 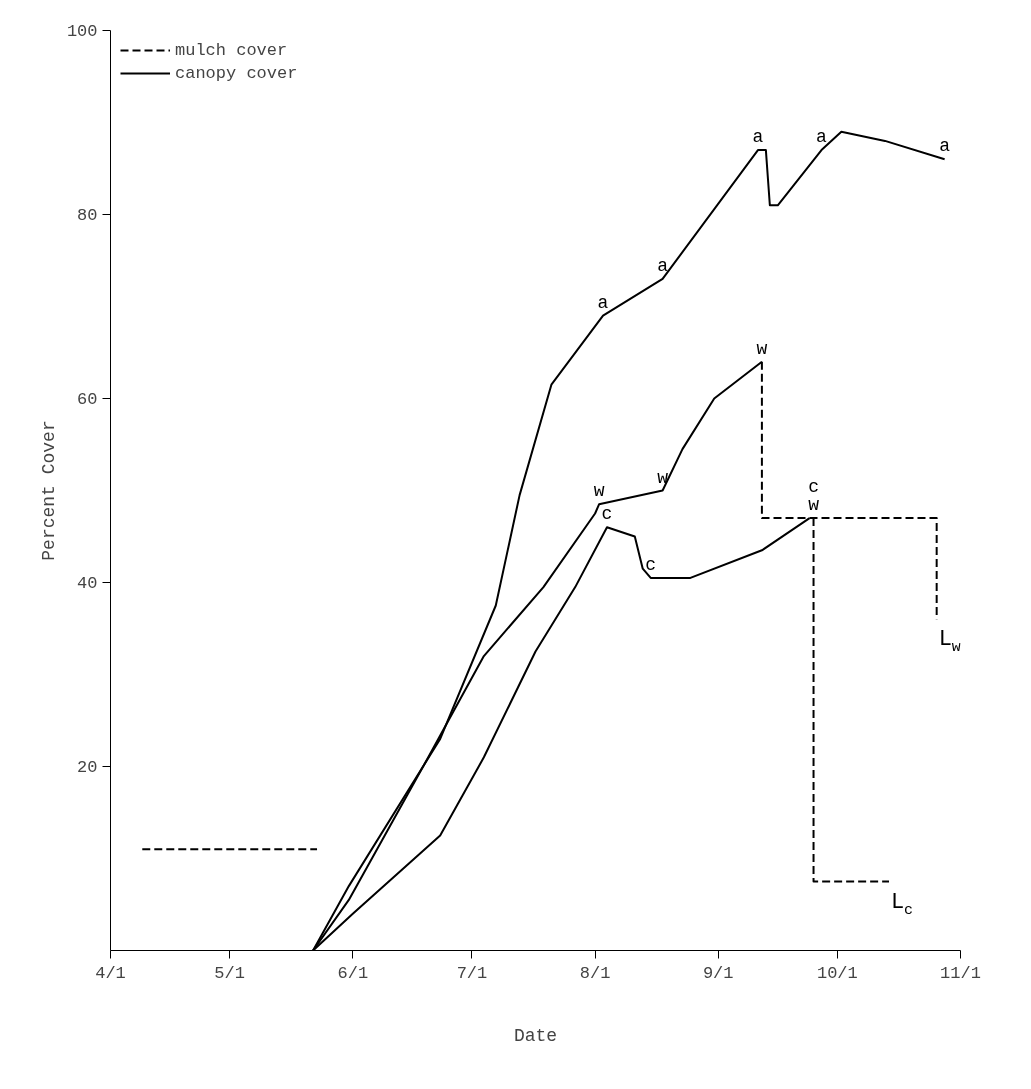 I want to click on x-tick-label: 6/1, so click(x=353, y=973).